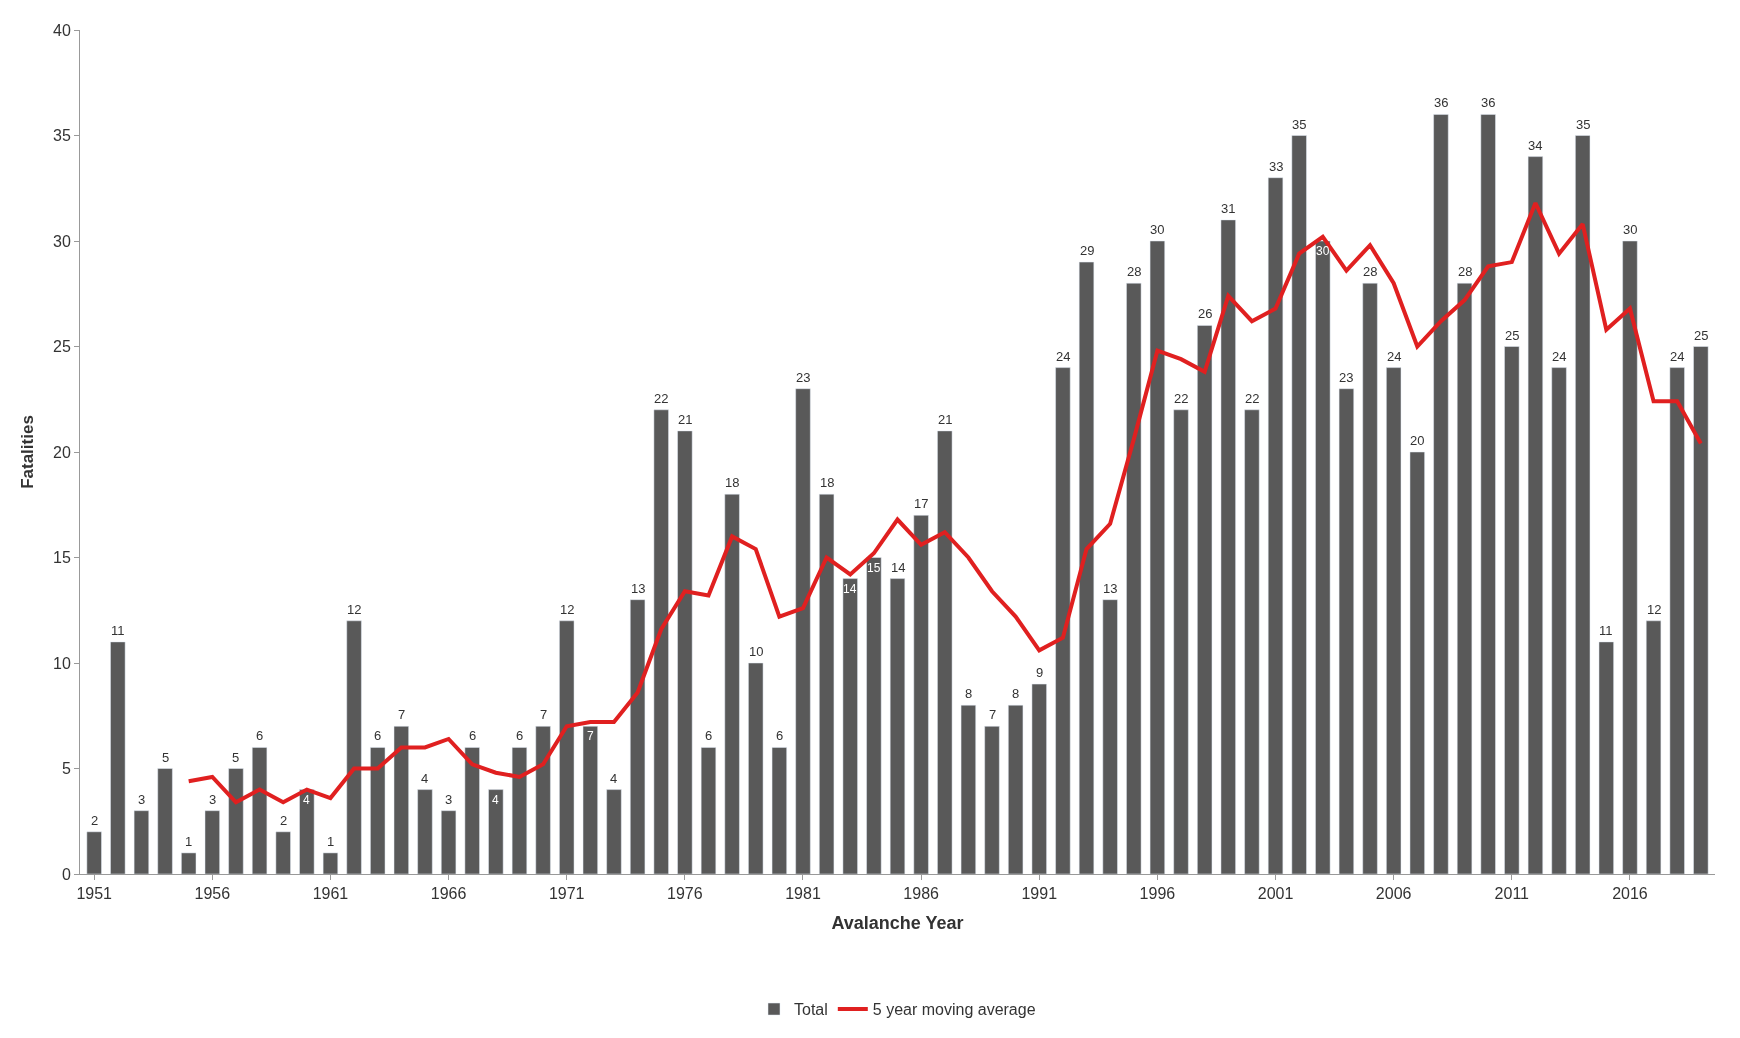 Image resolution: width=1740 pixels, height=1038 pixels. Describe the element at coordinates (1275, 894) in the screenshot. I see `x-tick-label: 2001` at that location.